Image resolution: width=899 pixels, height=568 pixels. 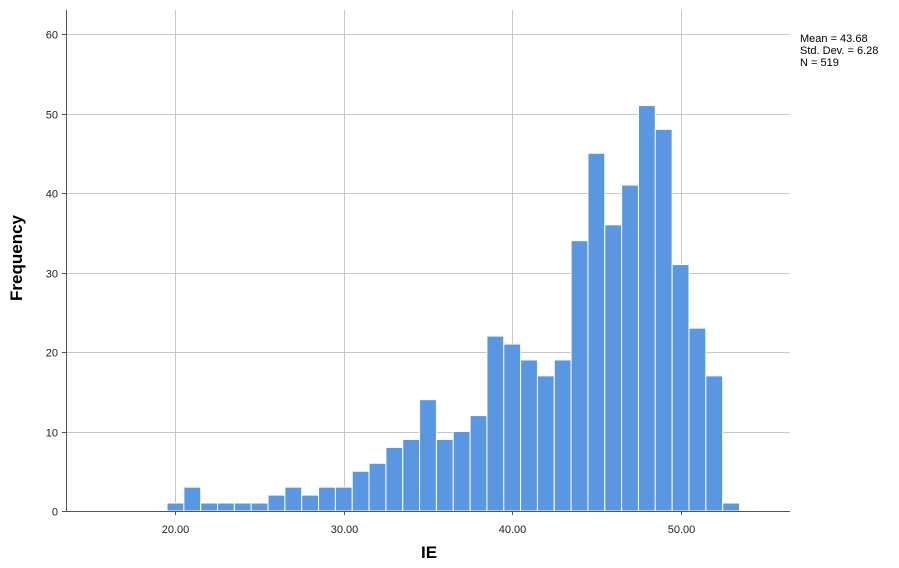 I want to click on y-axis-title: Frequency, so click(x=16, y=257).